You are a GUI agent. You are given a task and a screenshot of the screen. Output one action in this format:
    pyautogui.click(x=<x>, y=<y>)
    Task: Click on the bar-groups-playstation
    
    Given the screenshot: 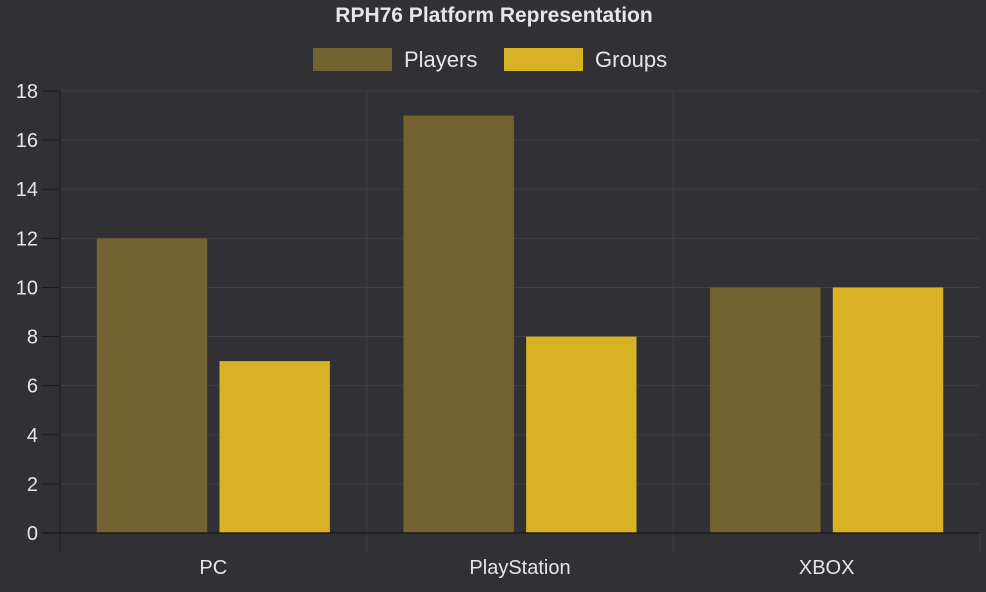 What is the action you would take?
    pyautogui.click(x=581, y=434)
    